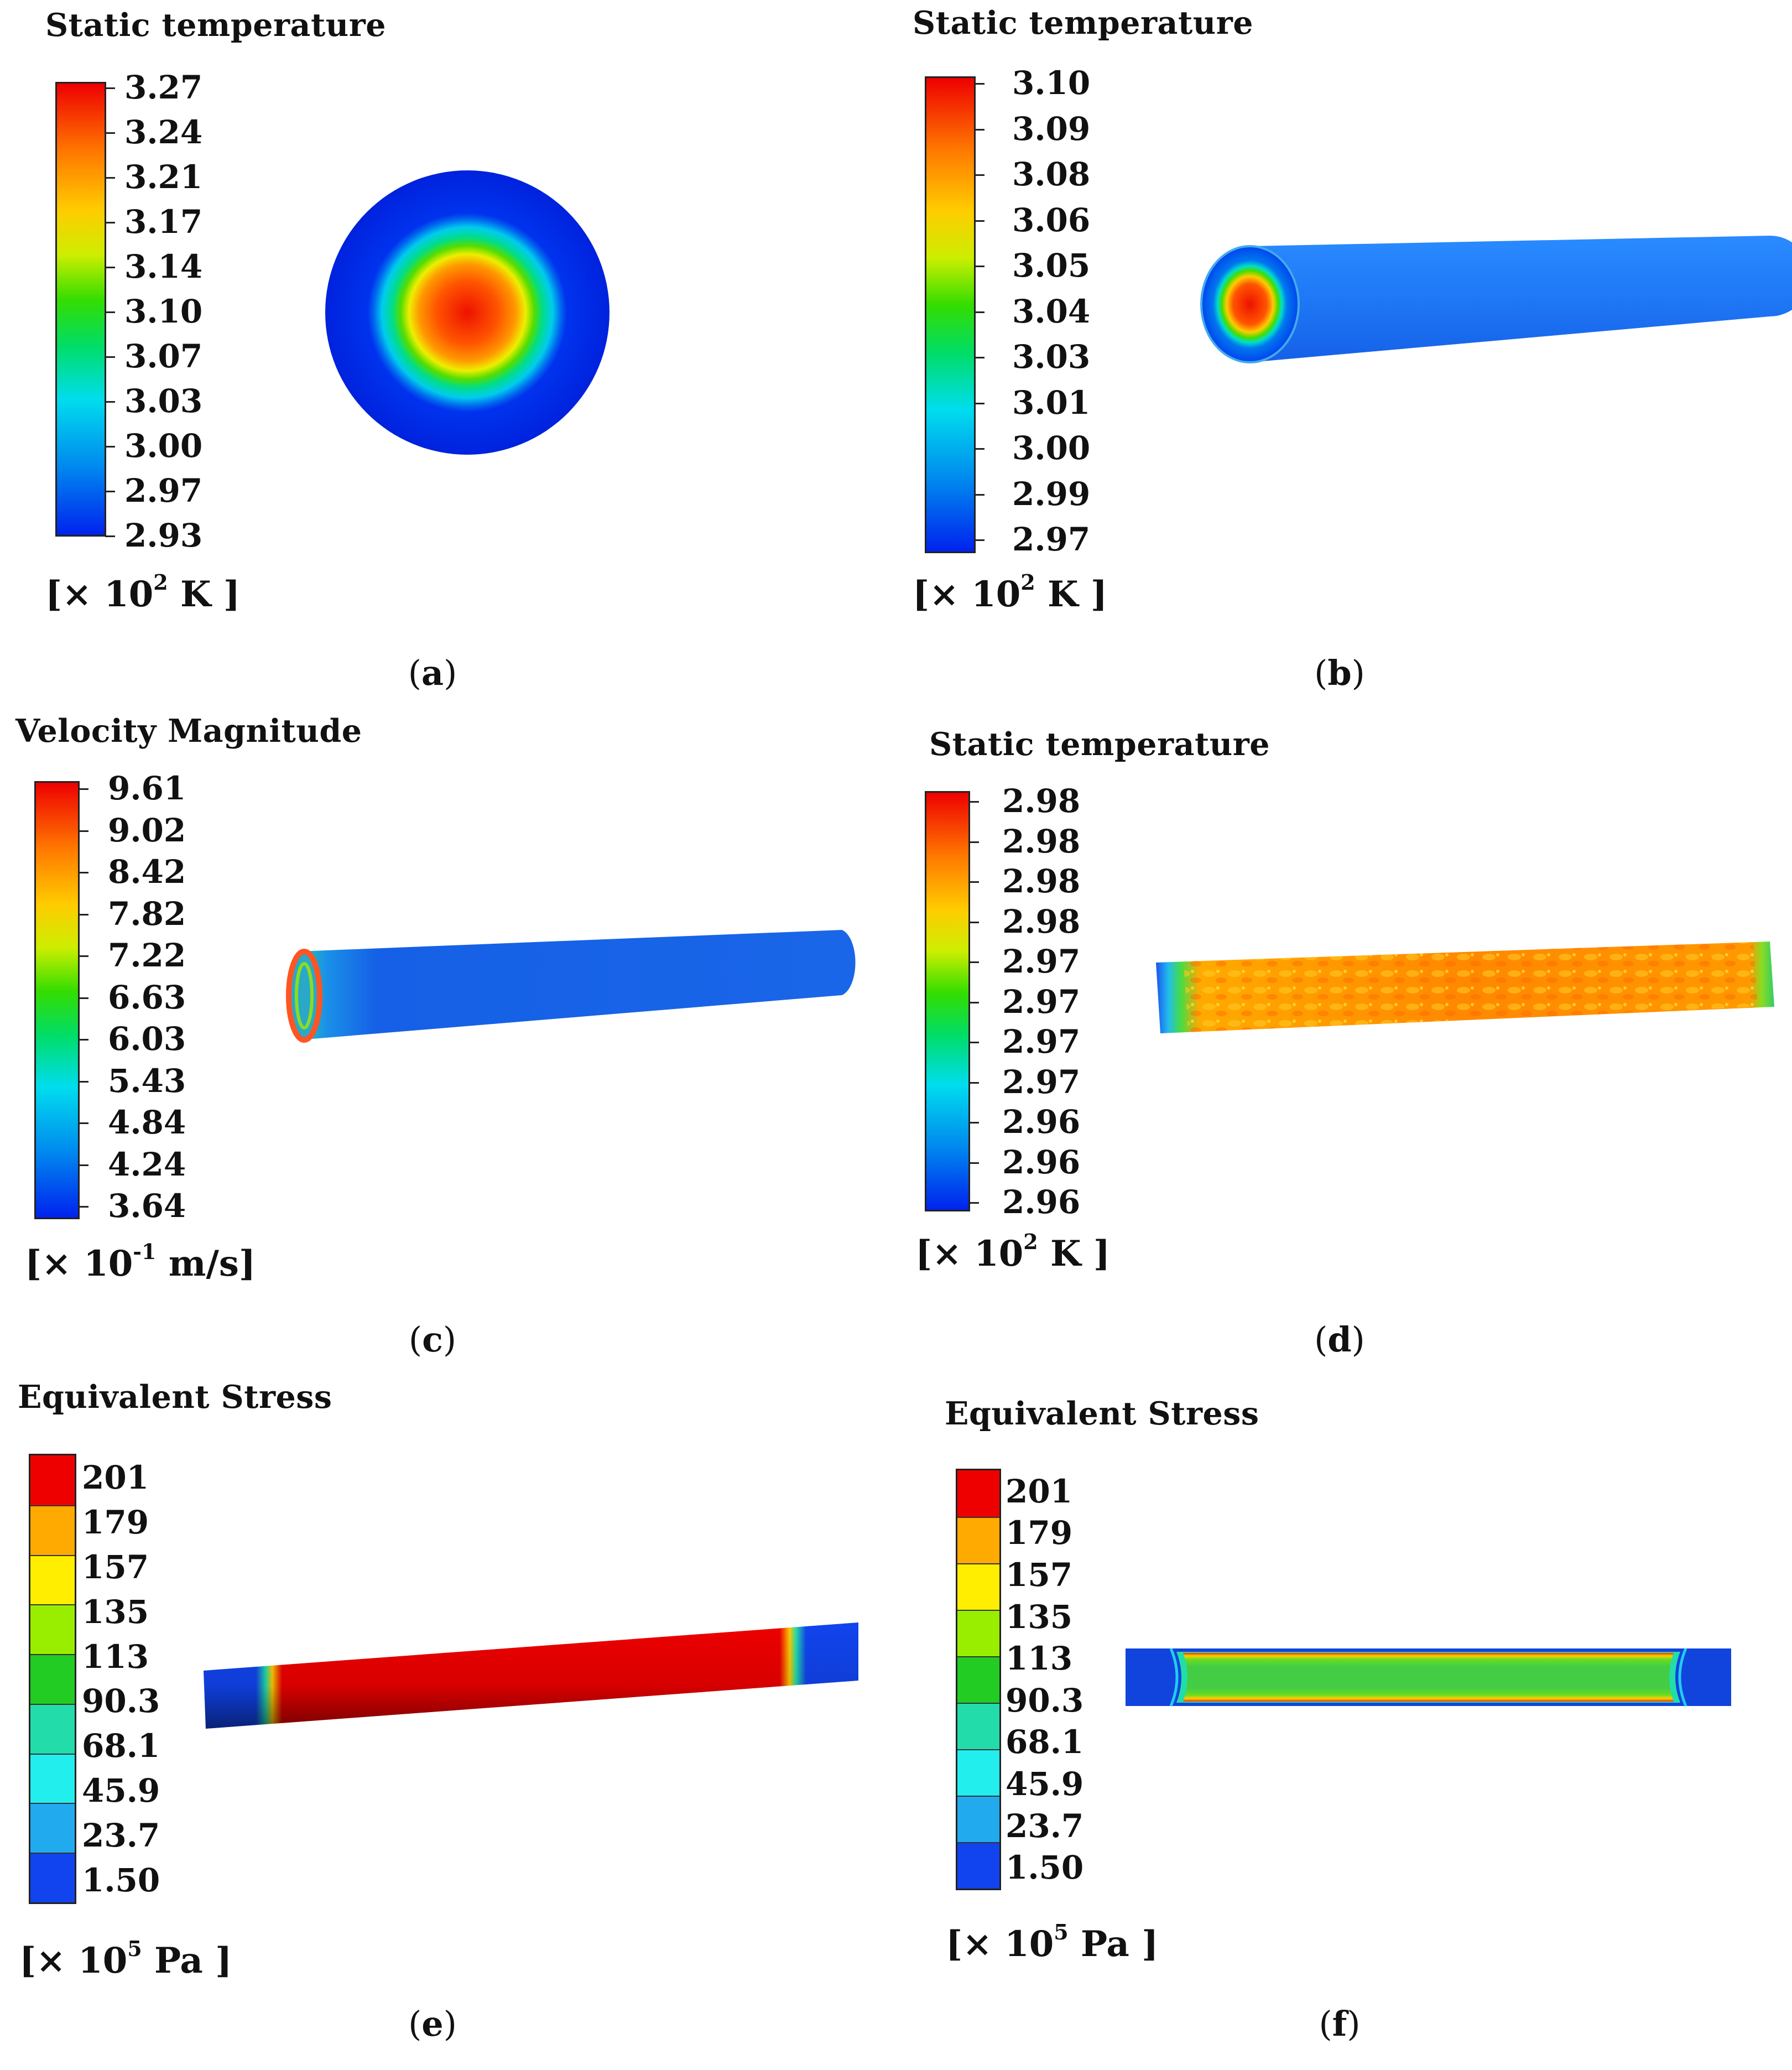 The width and height of the screenshot is (1792, 2070). I want to click on panel-a-tick-label: 2.93, so click(163, 535).